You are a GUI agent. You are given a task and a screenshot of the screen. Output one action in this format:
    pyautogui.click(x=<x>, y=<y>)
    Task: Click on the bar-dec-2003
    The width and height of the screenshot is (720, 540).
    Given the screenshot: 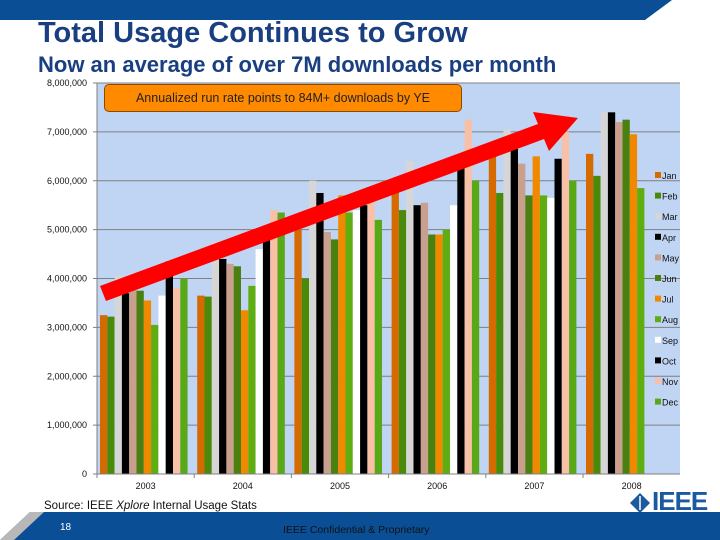 What is the action you would take?
    pyautogui.click(x=184, y=376)
    